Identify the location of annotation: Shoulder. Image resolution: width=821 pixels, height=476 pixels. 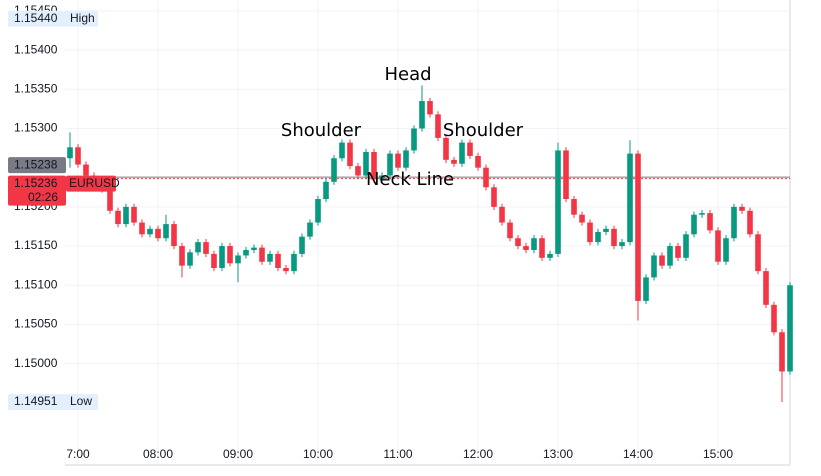
(321, 130).